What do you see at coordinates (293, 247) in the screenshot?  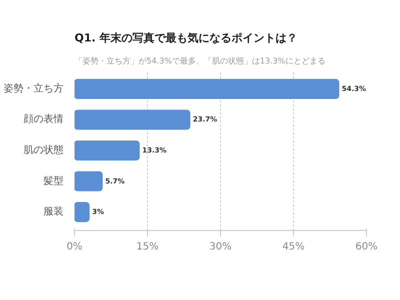 I see `x-tick-label: 45%` at bounding box center [293, 247].